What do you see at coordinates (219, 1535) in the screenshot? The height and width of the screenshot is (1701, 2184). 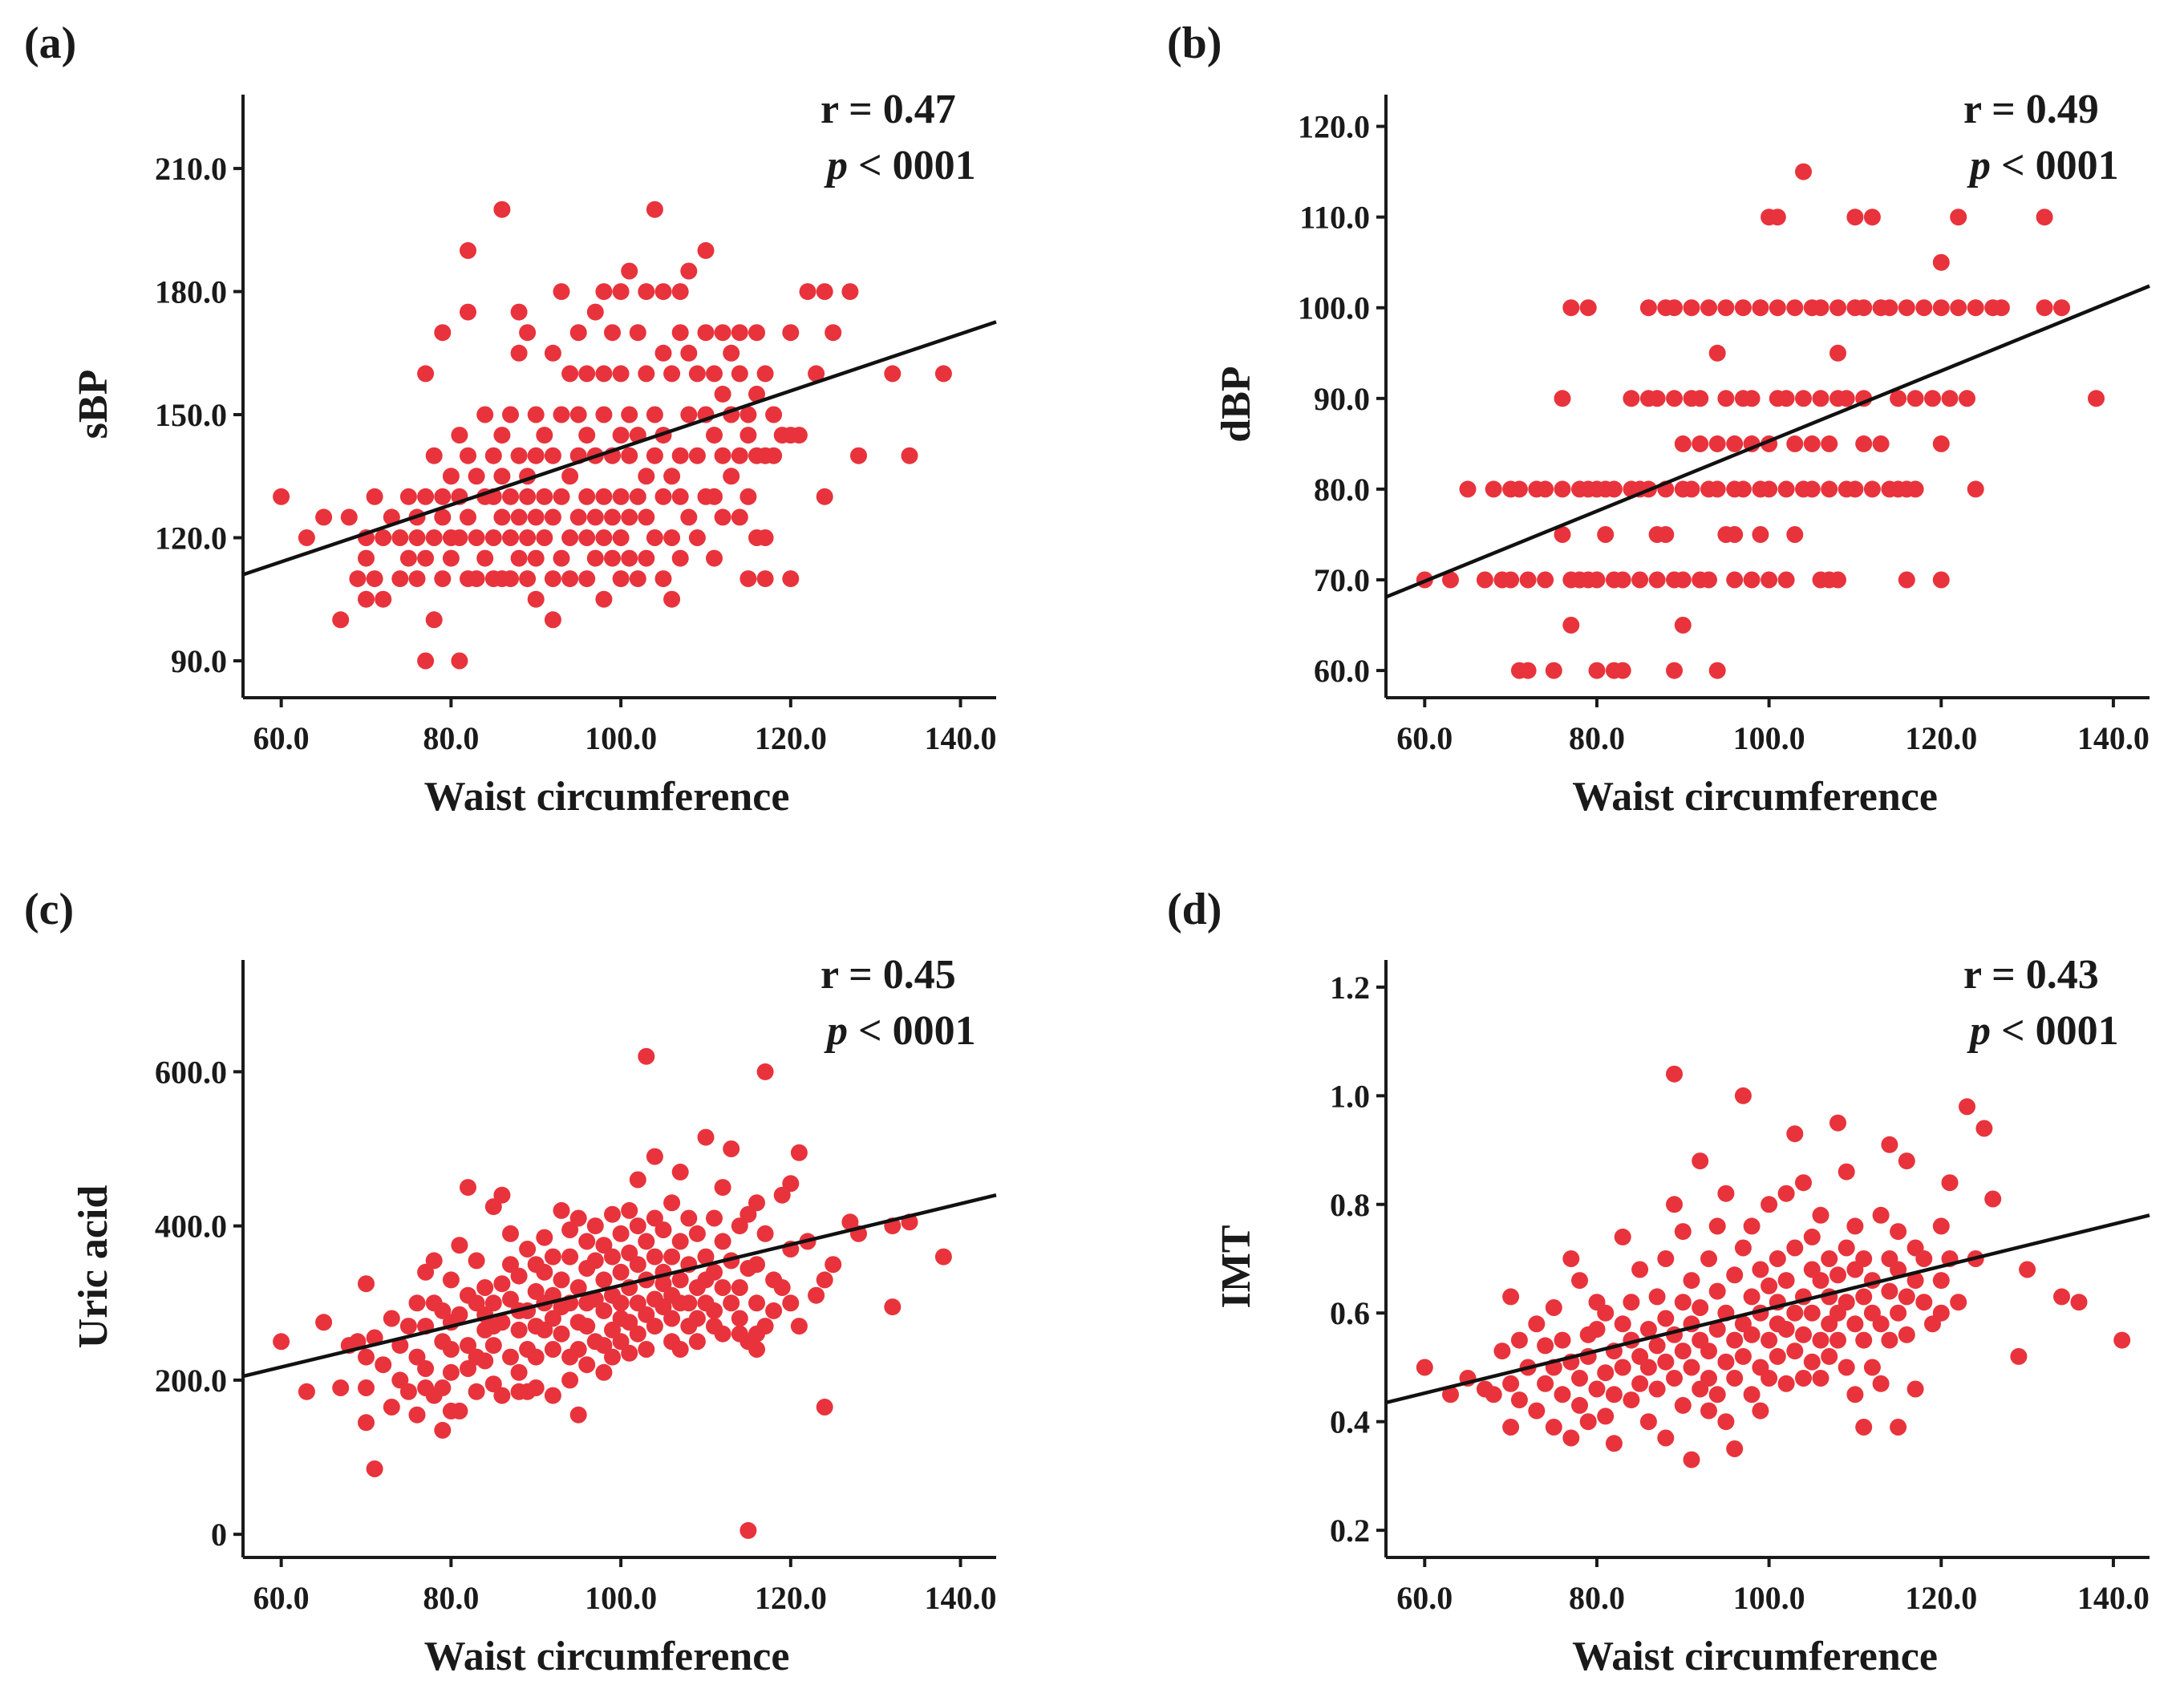 I see `y-tick-label: 0` at bounding box center [219, 1535].